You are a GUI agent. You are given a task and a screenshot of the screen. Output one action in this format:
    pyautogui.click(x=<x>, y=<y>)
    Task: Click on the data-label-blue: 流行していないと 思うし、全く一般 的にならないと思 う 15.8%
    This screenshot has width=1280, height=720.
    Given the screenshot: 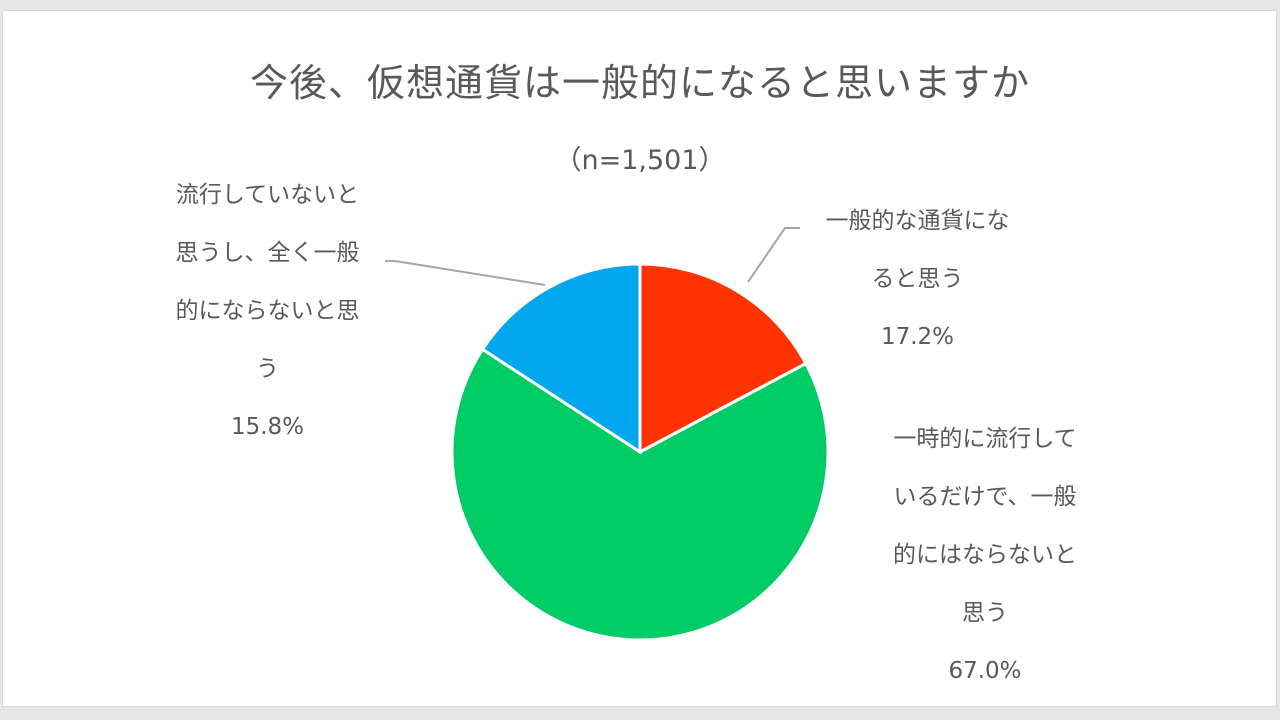 What is the action you would take?
    pyautogui.click(x=267, y=311)
    